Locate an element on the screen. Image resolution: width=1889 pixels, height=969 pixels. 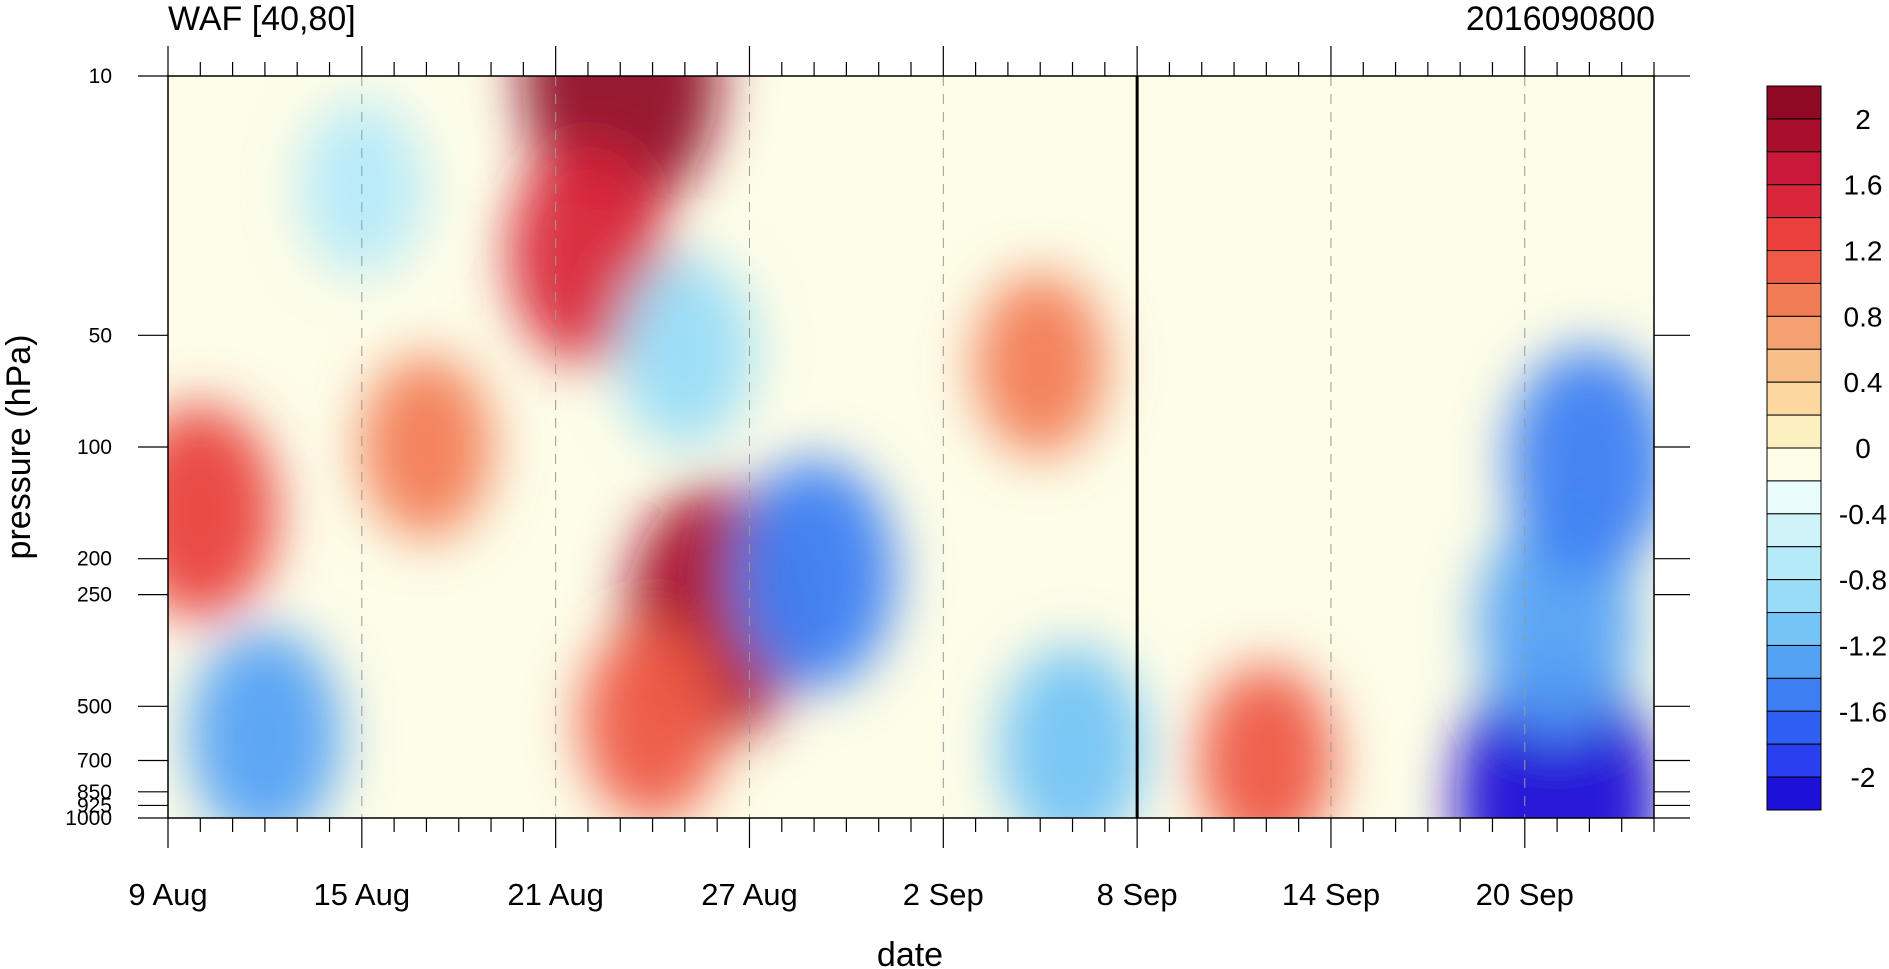
x-axis-label: date is located at coordinates (910, 952).